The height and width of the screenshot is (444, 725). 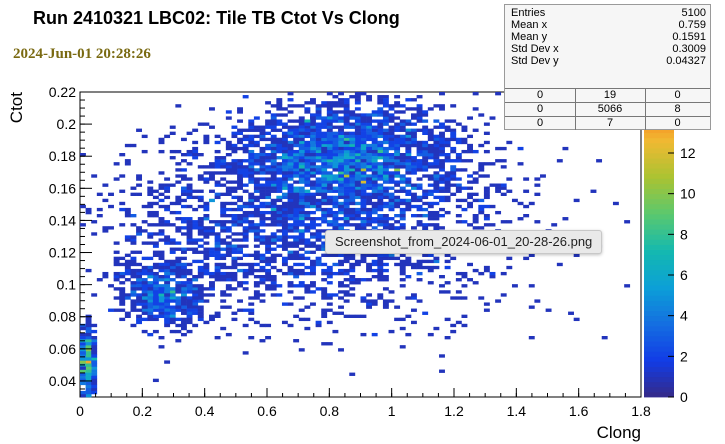 I want to click on stats-row: Mean x 0.759, so click(x=608, y=25).